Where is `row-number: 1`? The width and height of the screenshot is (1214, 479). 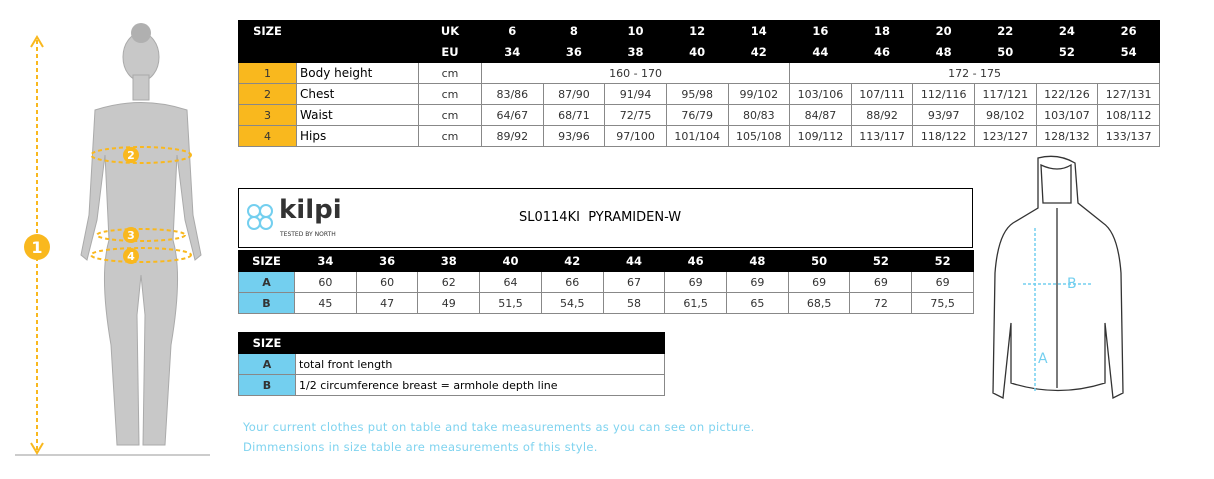 row-number: 1 is located at coordinates (267, 73).